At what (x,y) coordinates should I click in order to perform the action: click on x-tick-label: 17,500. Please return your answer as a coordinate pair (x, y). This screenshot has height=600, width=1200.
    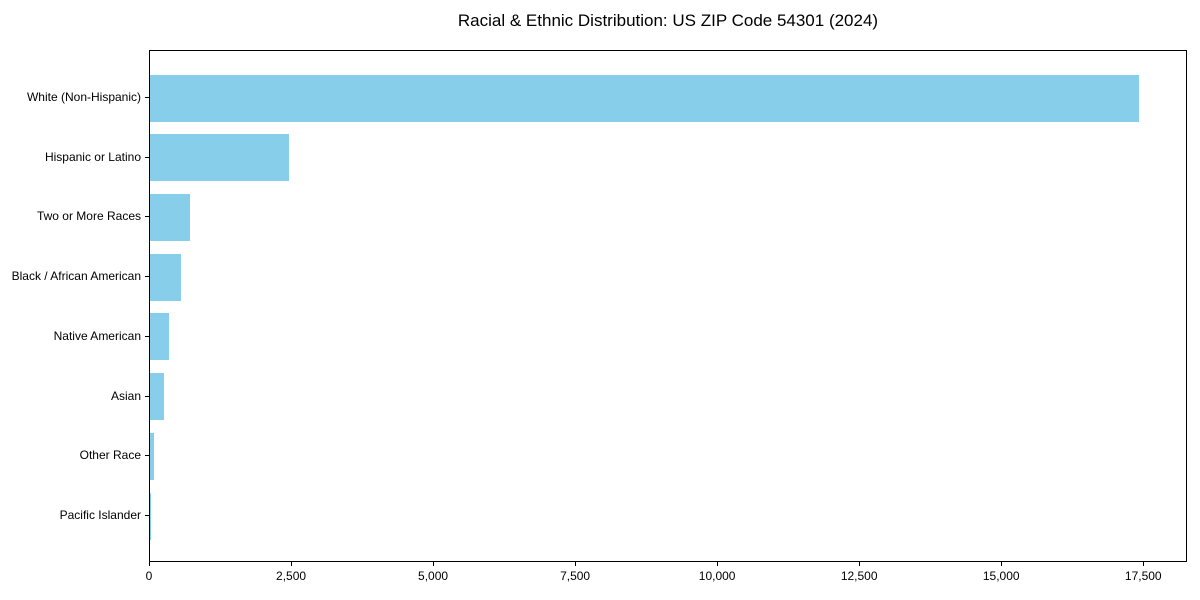
    Looking at the image, I should click on (1143, 576).